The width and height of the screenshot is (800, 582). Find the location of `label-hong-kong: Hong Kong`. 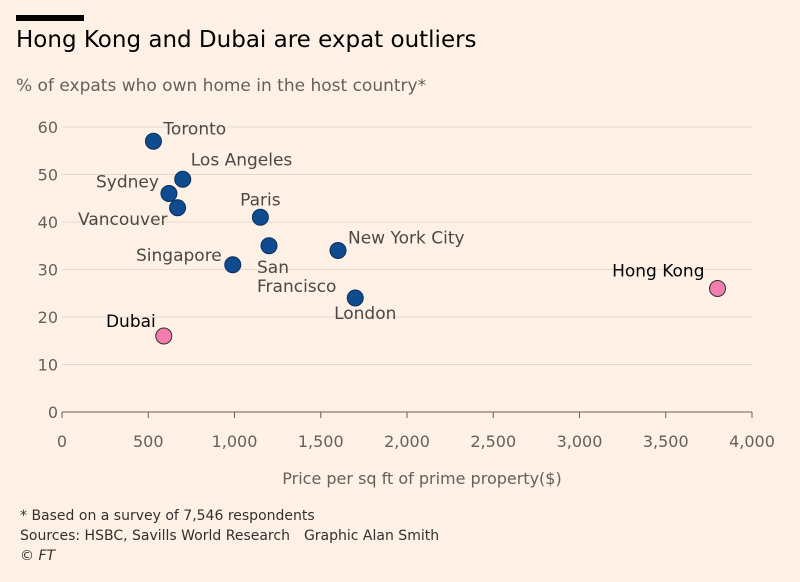

label-hong-kong: Hong Kong is located at coordinates (658, 272).